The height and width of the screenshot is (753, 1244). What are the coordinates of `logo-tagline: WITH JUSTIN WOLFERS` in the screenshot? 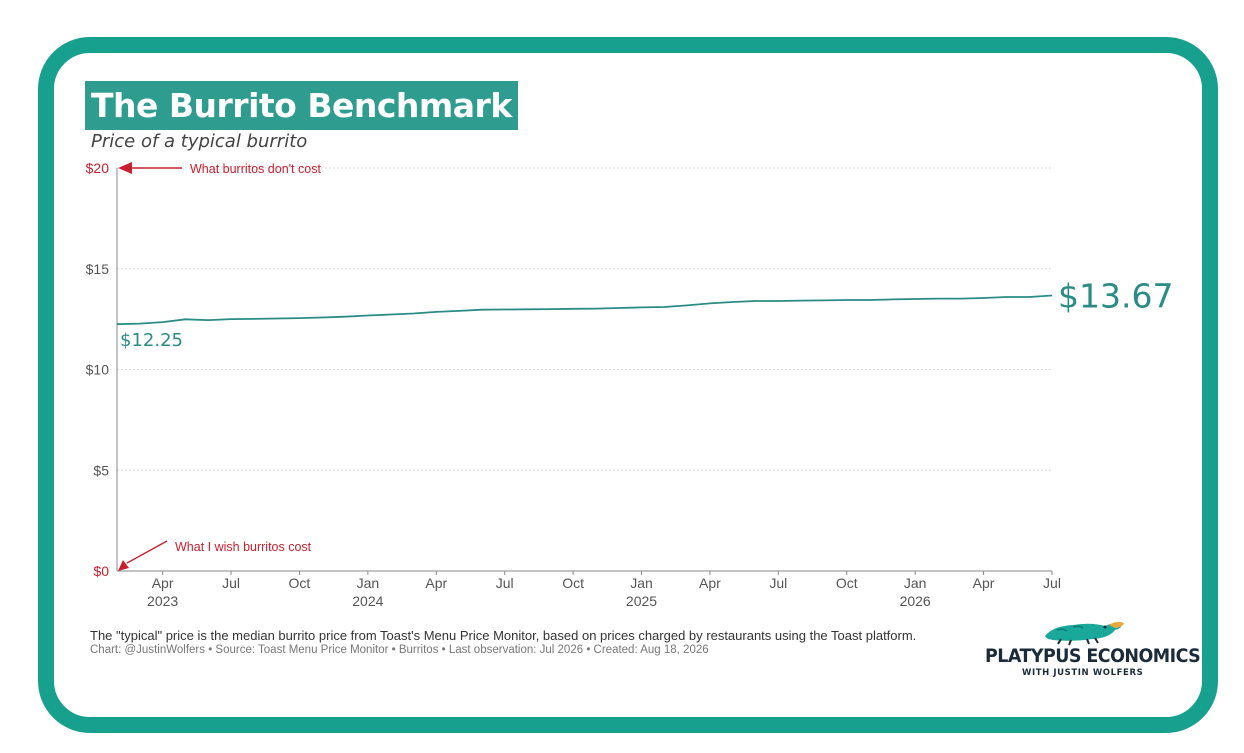 It's located at (1083, 673).